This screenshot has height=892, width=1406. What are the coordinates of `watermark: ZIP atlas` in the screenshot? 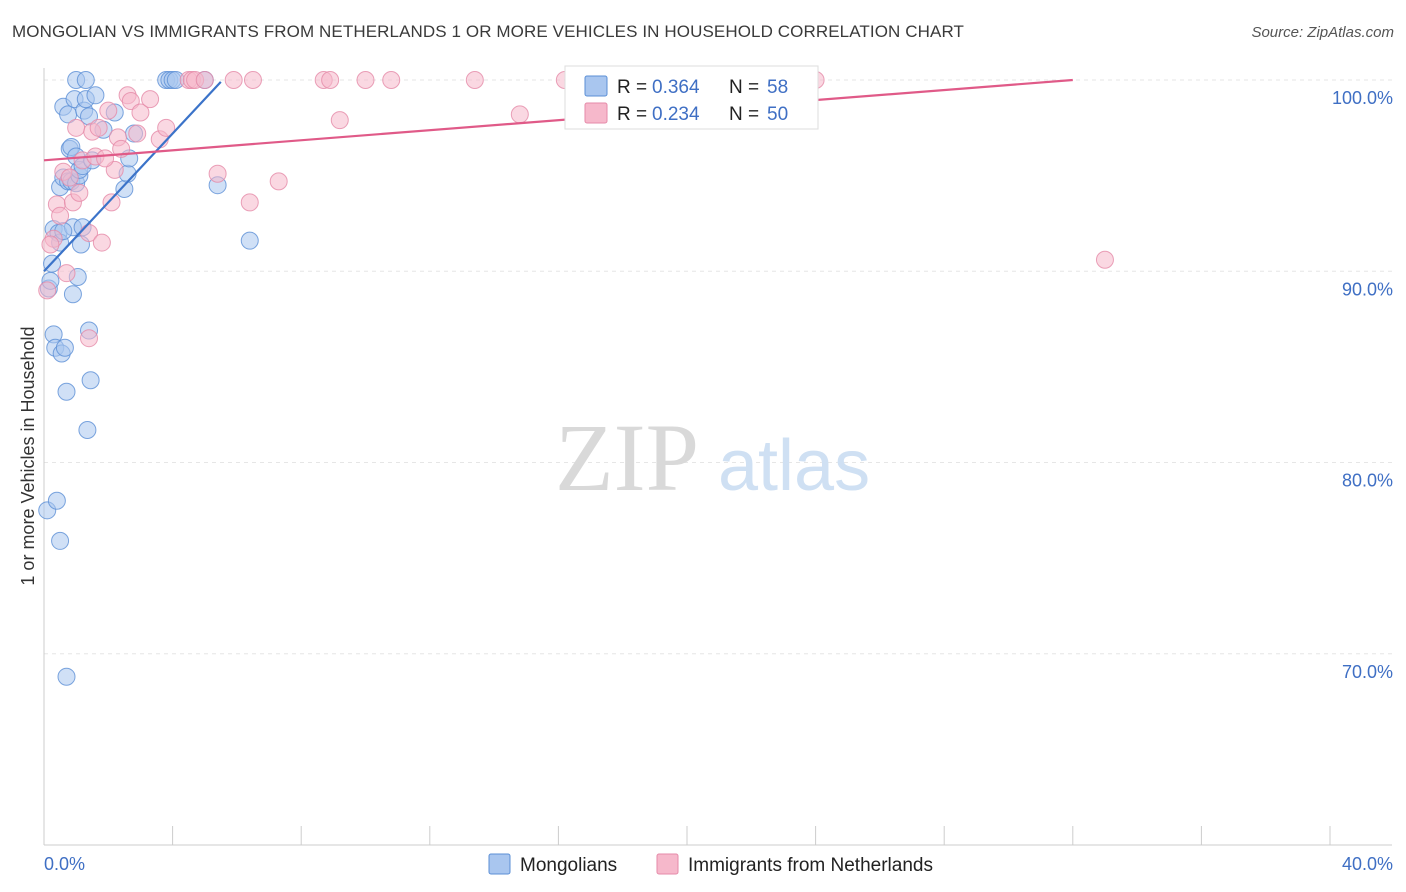 It's located at (712, 457).